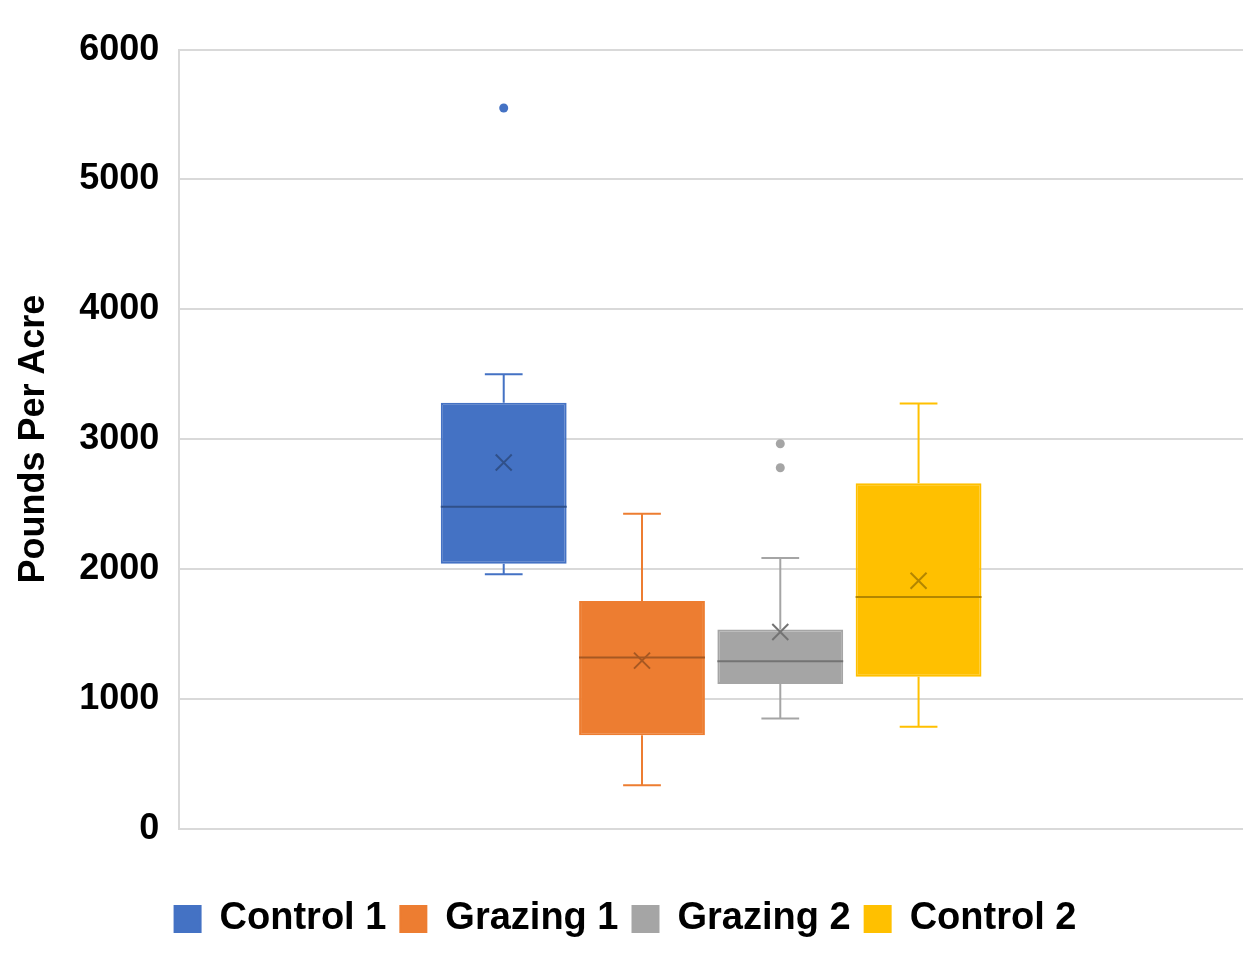 This screenshot has width=1251, height=956. Describe the element at coordinates (119, 437) in the screenshot. I see `y-tick-label: 3000` at that location.